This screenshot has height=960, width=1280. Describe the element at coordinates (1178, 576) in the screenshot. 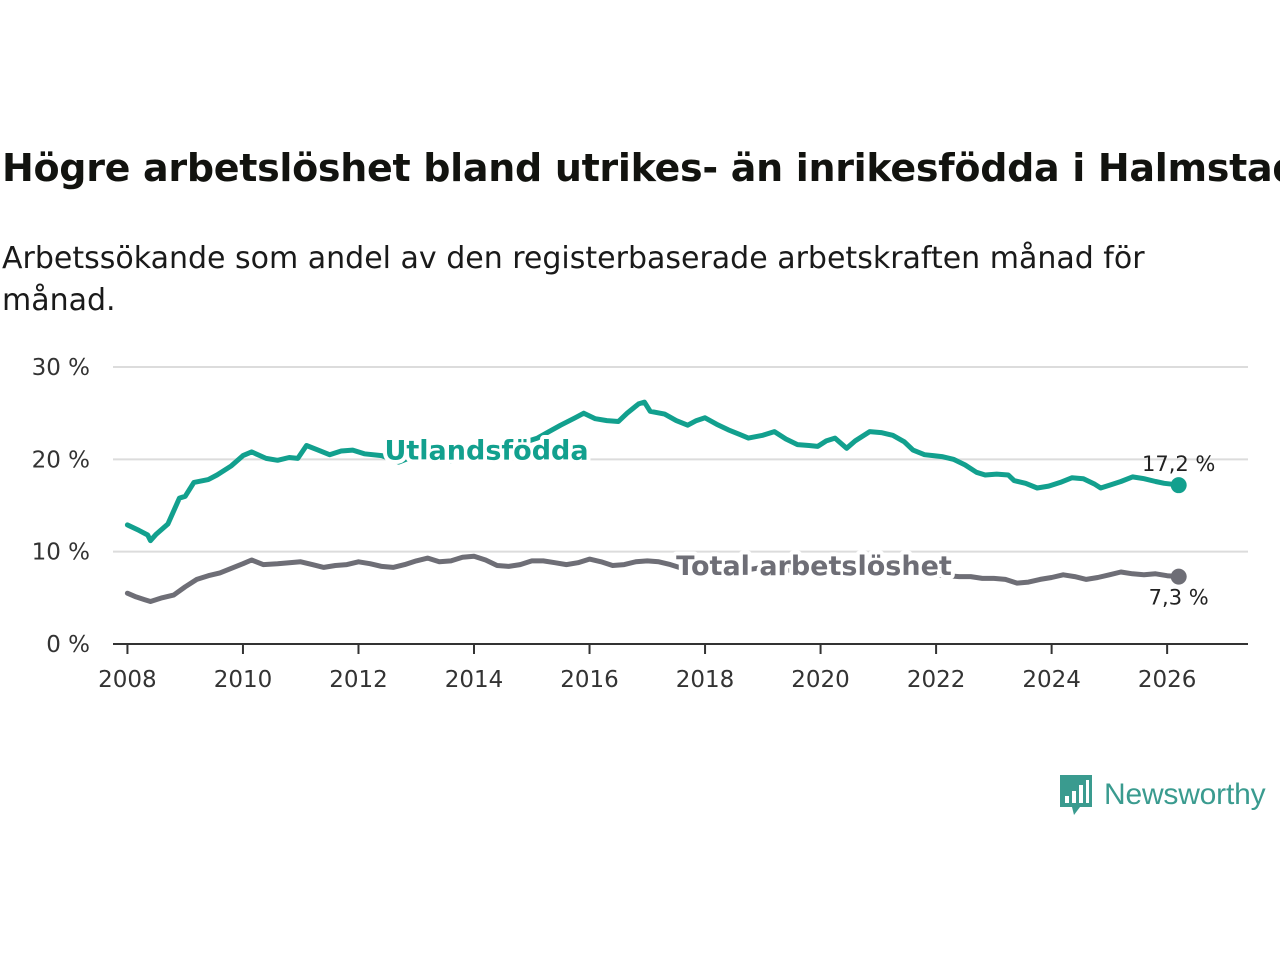

I see `end-marker-total` at that location.